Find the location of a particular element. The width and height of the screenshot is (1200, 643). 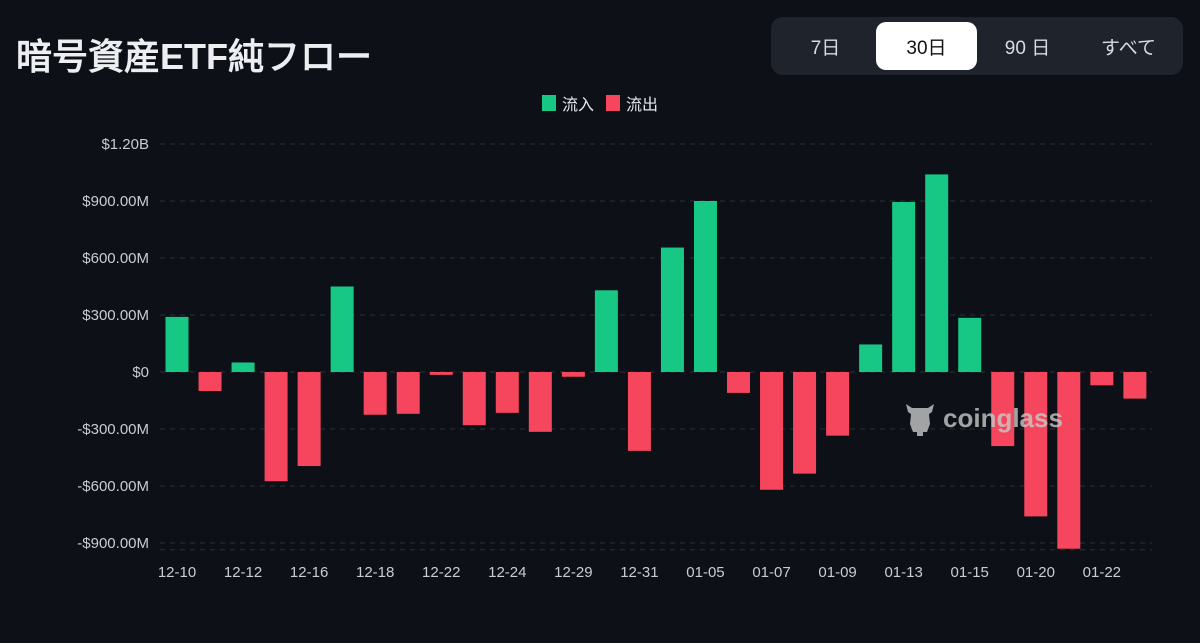

range-90d-button: 90 日 is located at coordinates (1027, 48).